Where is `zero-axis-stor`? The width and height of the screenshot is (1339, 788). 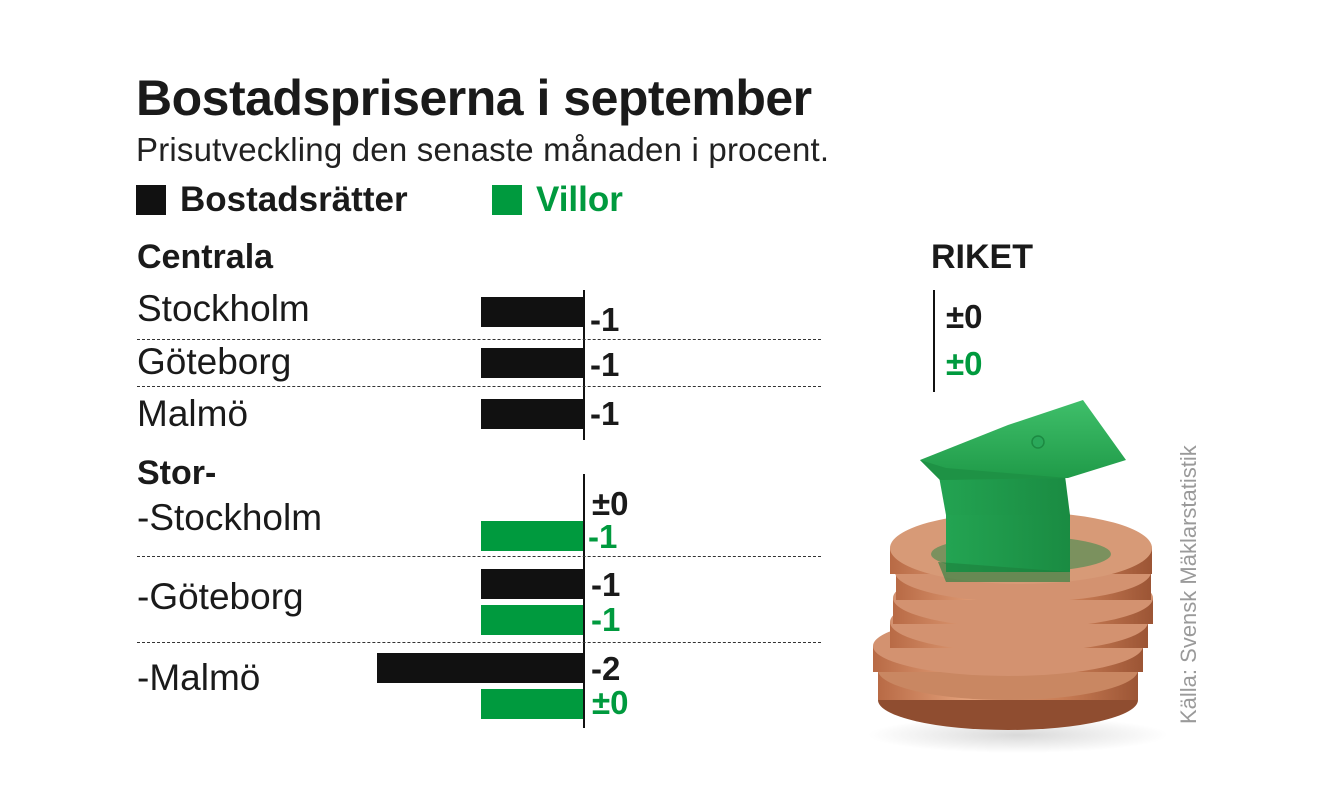 zero-axis-stor is located at coordinates (584, 601).